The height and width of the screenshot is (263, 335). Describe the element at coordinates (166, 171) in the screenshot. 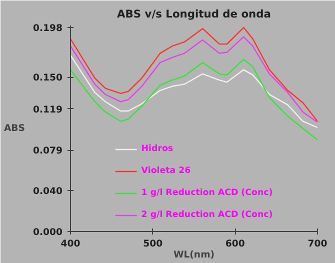

I see `legend-label: Violeta 26` at that location.